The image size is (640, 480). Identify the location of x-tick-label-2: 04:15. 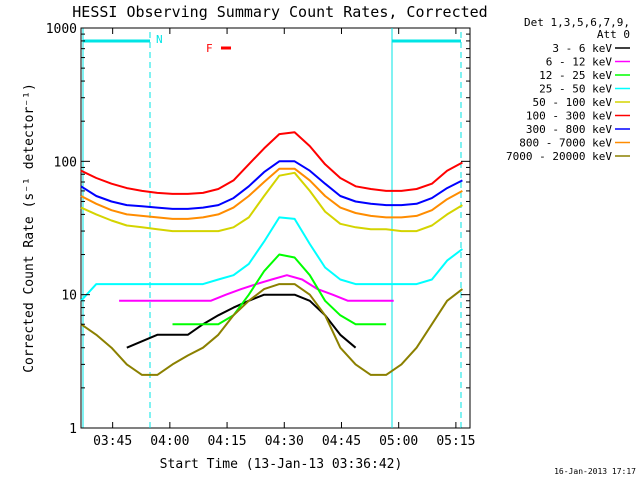
(226, 441).